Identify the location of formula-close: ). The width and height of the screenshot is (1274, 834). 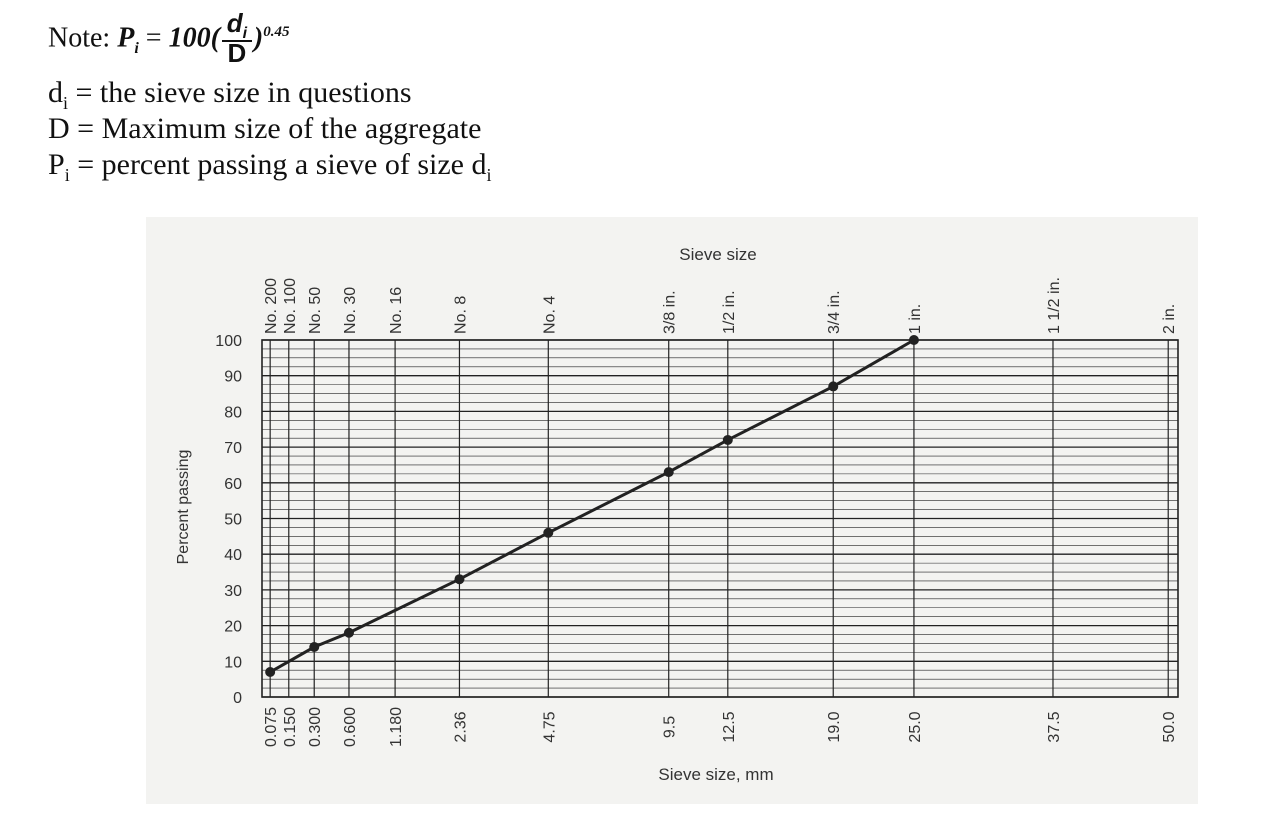
(258, 38).